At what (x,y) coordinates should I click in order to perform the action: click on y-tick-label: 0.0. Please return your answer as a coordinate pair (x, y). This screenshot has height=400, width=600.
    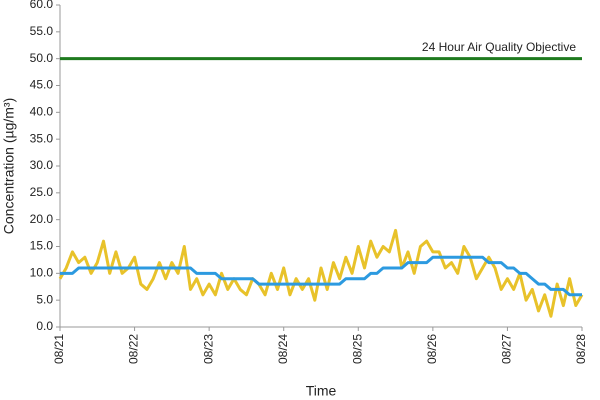
    Looking at the image, I should click on (44, 326).